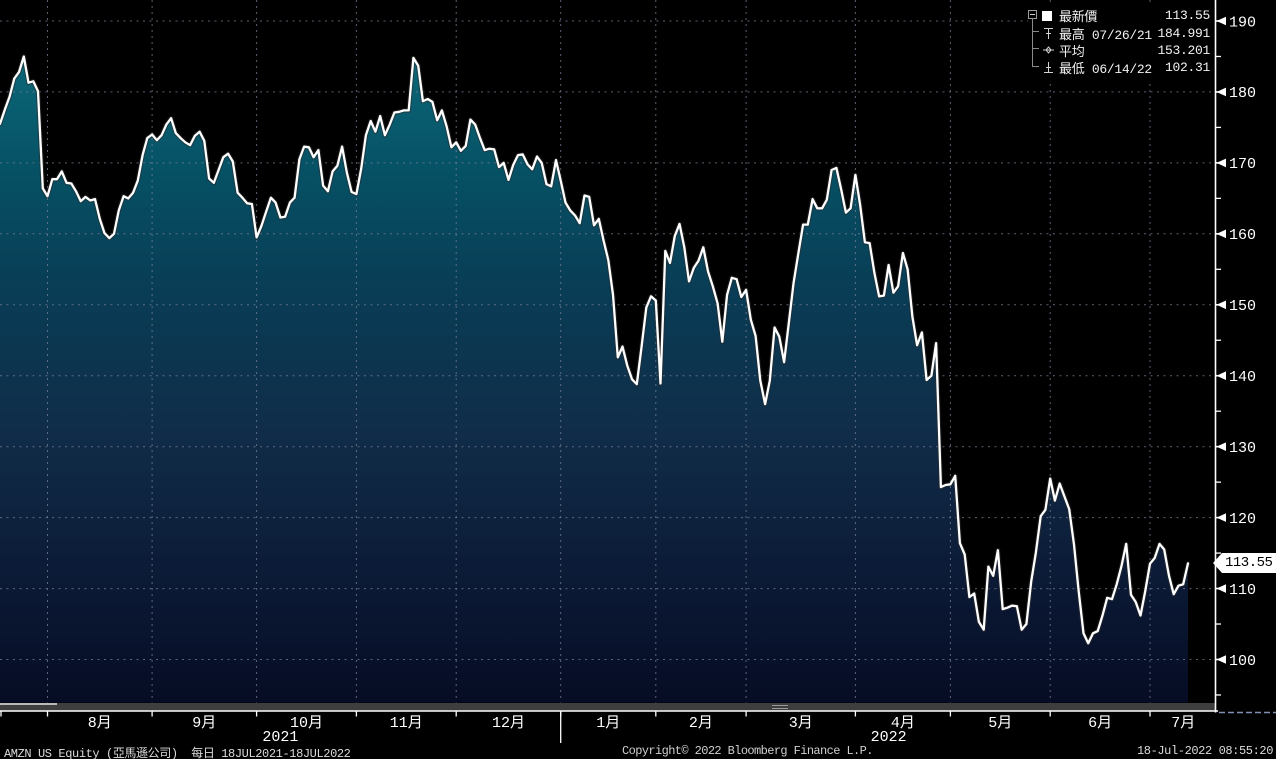  What do you see at coordinates (701, 723) in the screenshot?
I see `x-month-label: 2月` at bounding box center [701, 723].